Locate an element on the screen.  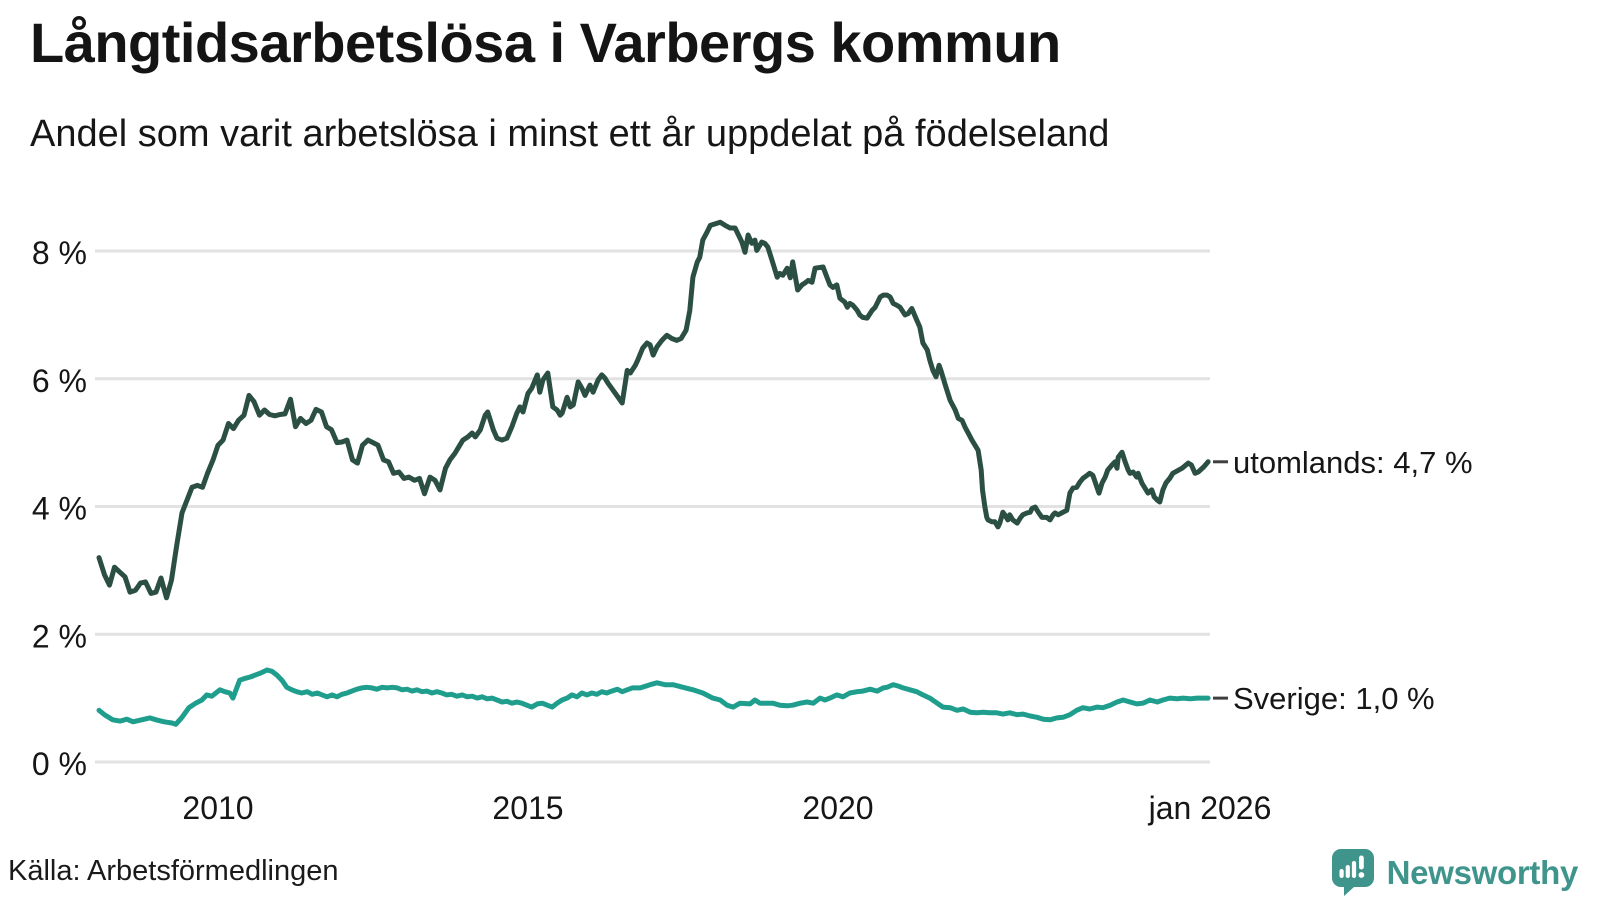
newsworthy-logo-icon is located at coordinates (1352, 872).